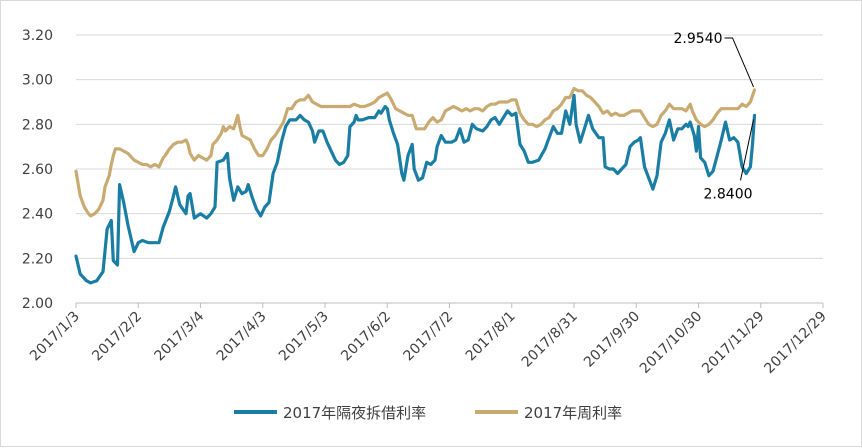 This screenshot has width=862, height=448. What do you see at coordinates (747, 150) in the screenshot?
I see `annotation-leader-bottom` at bounding box center [747, 150].